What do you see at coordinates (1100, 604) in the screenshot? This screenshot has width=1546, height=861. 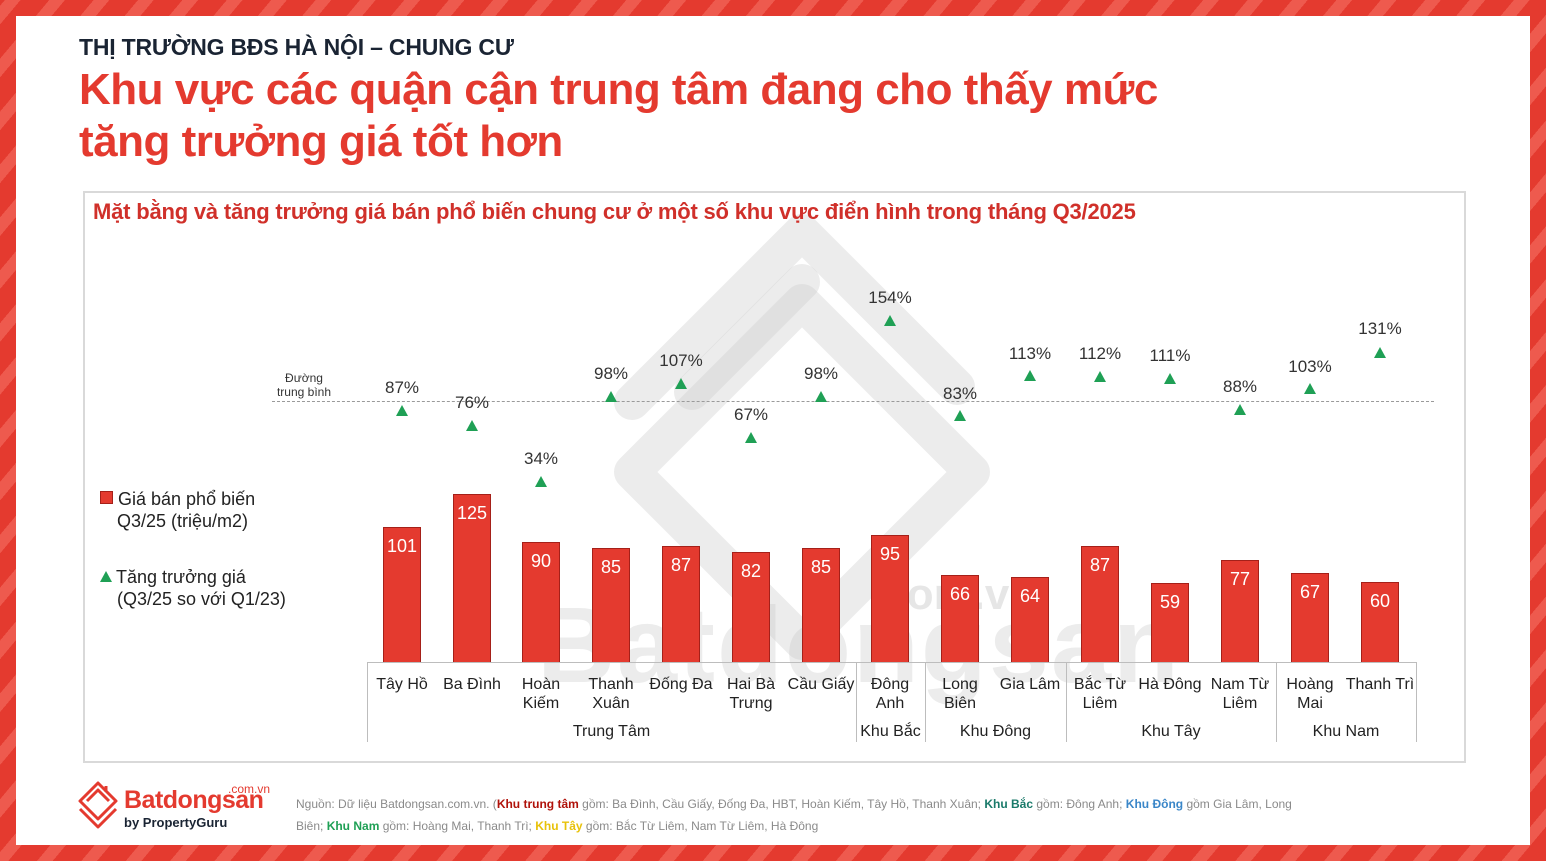 I see `bar-bac-tu-liem` at bounding box center [1100, 604].